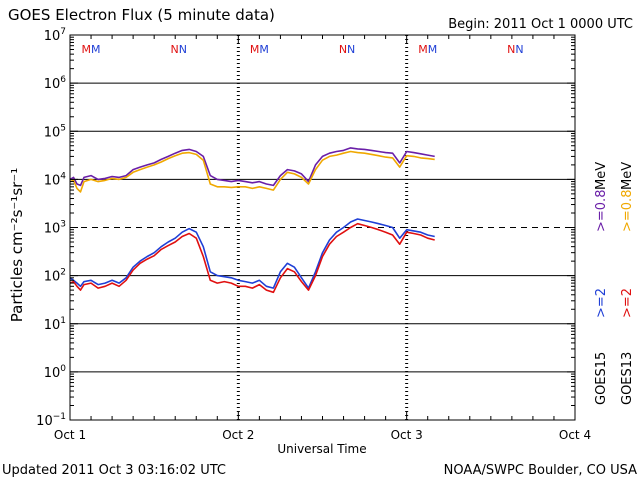  I want to click on y-tick-label: 10⁻¹, so click(51, 420).